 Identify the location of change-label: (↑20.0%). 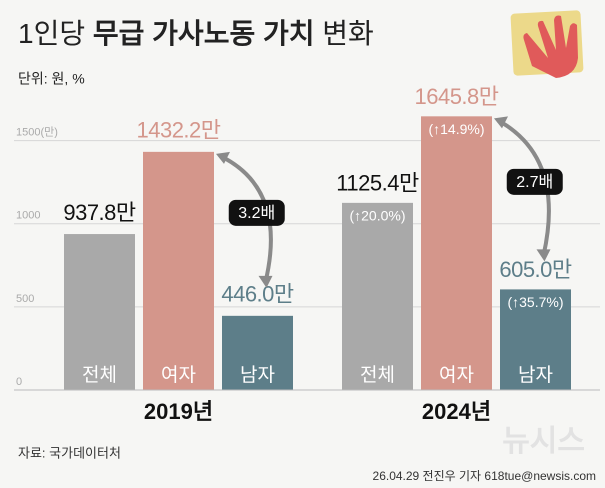
(377, 216).